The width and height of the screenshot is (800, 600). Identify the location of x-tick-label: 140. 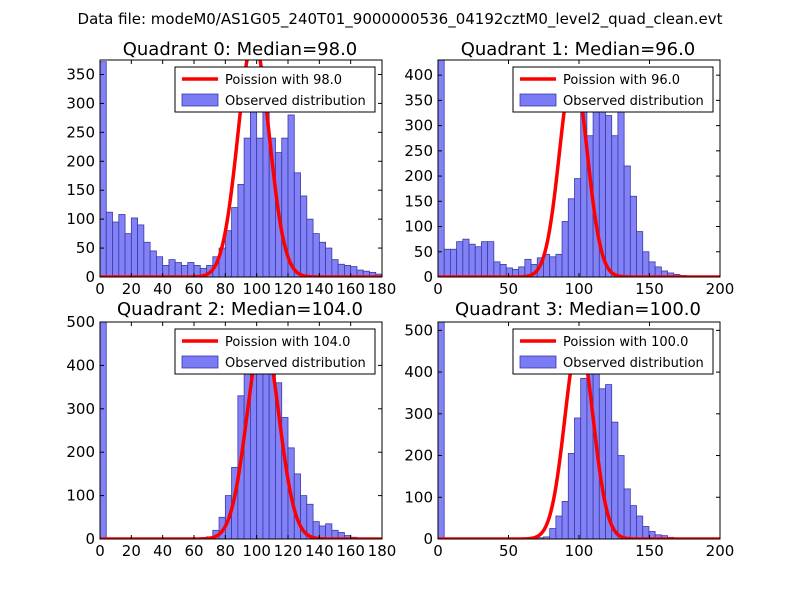
(319, 289).